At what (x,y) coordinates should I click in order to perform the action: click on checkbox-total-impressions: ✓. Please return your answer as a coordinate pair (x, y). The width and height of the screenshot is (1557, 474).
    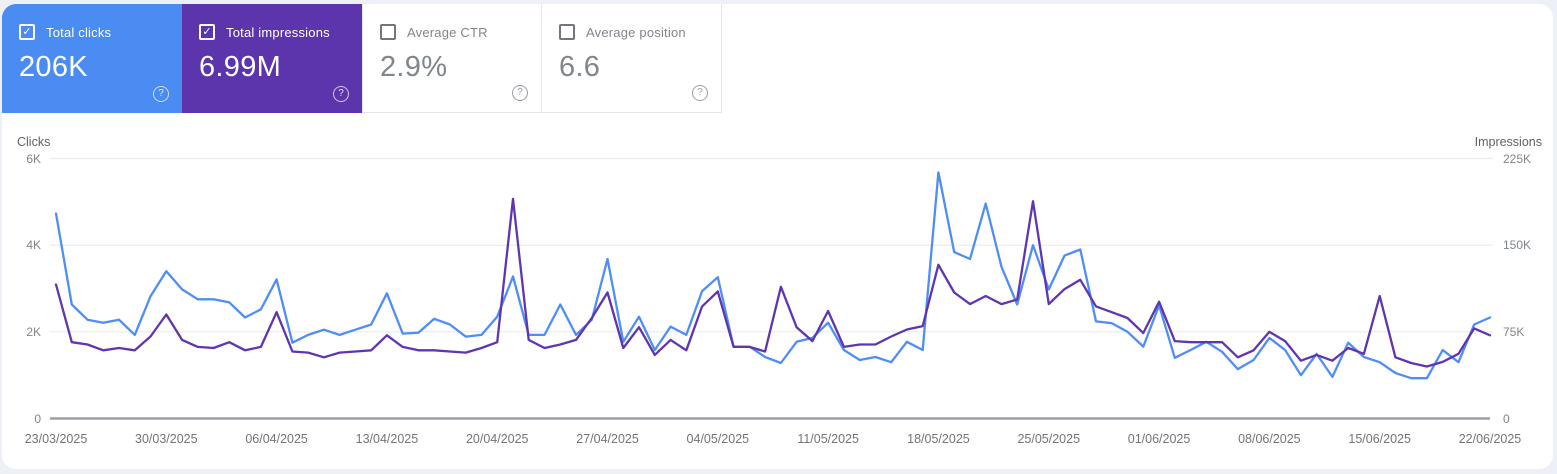
    Looking at the image, I should click on (207, 32).